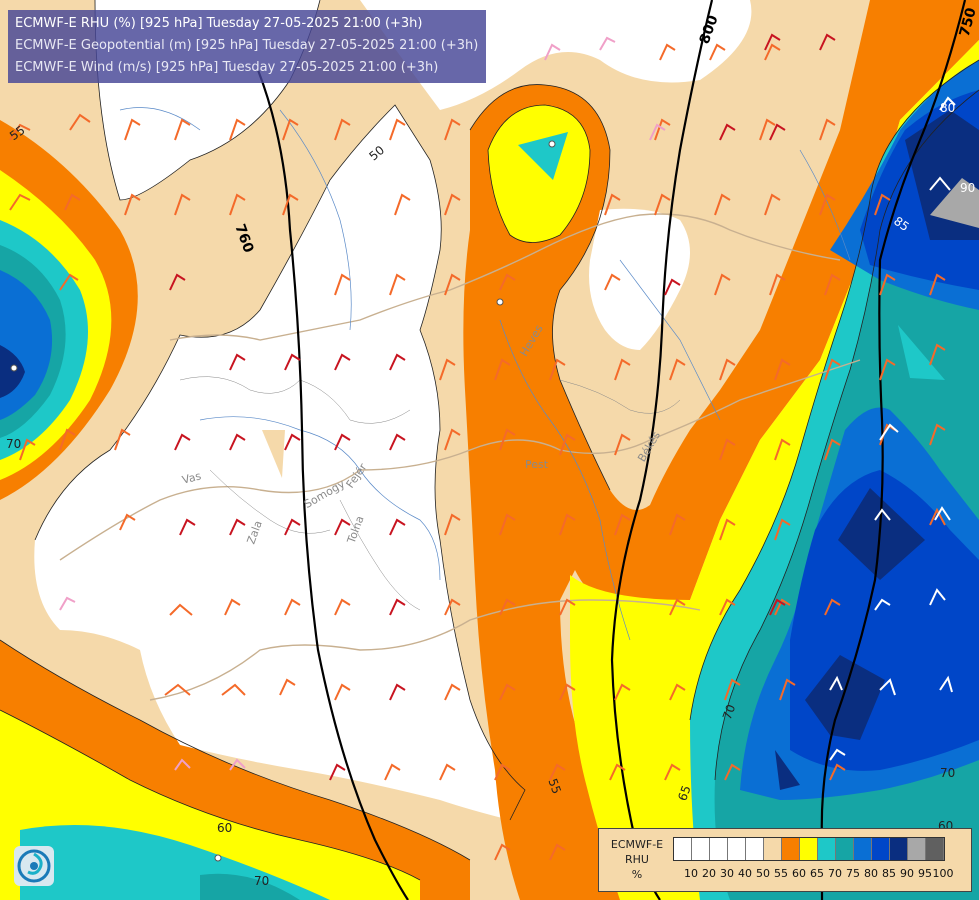 This screenshot has width=979, height=900. Describe the element at coordinates (817, 873) in the screenshot. I see `color-legend-level: 65` at that location.